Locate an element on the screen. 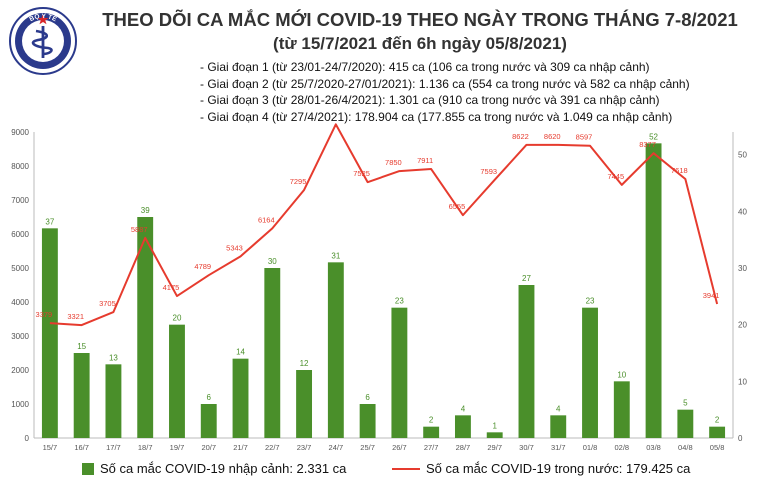 The width and height of the screenshot is (769, 486). y-left-tick-label: 7000 is located at coordinates (20, 200).